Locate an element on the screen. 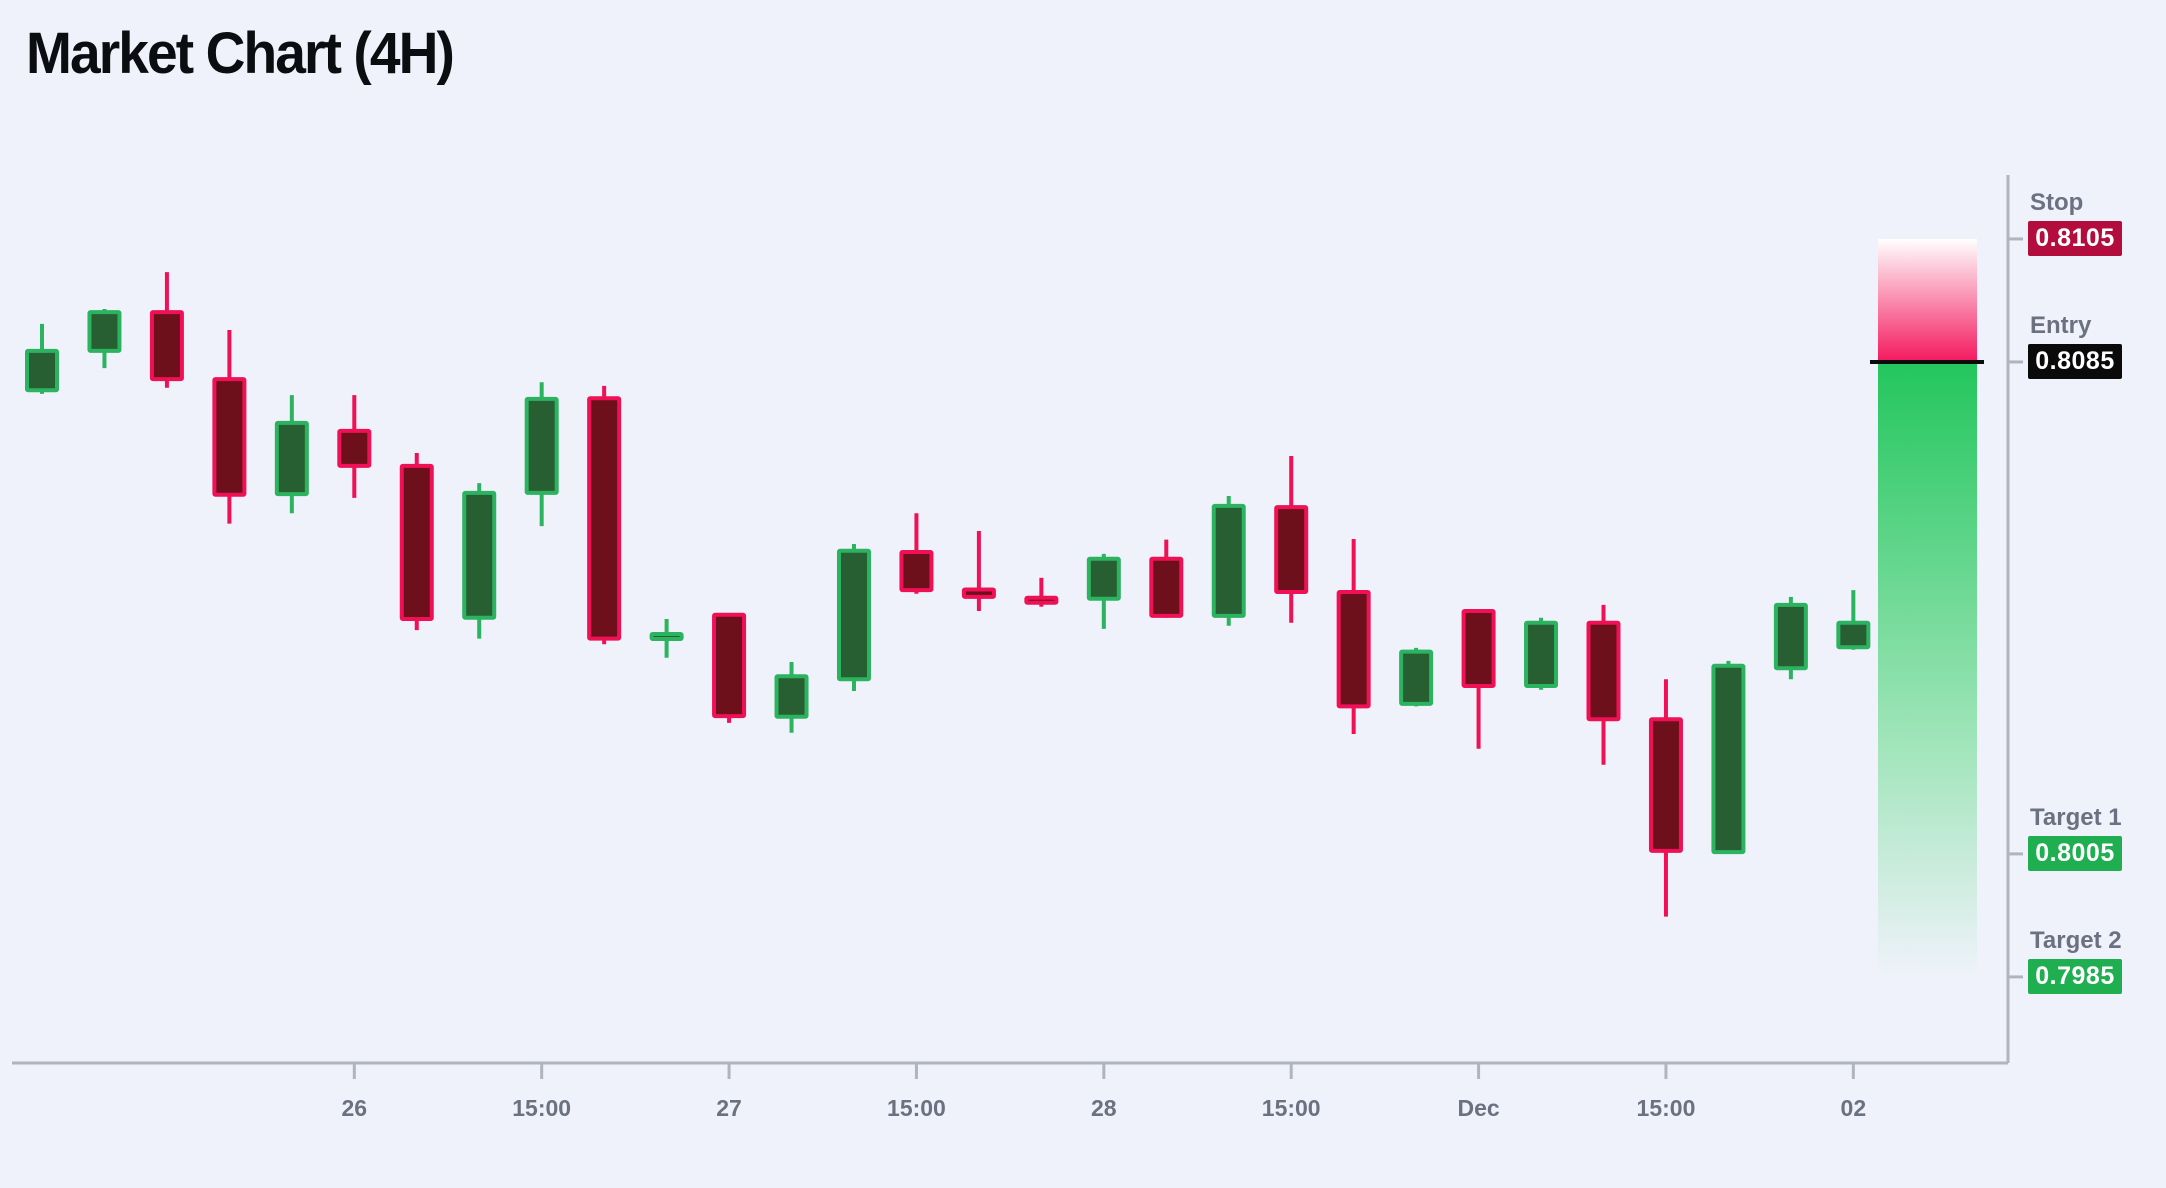 Image resolution: width=2166 pixels, height=1188 pixels. target1-price-badge: 0.8005 is located at coordinates (2075, 853).